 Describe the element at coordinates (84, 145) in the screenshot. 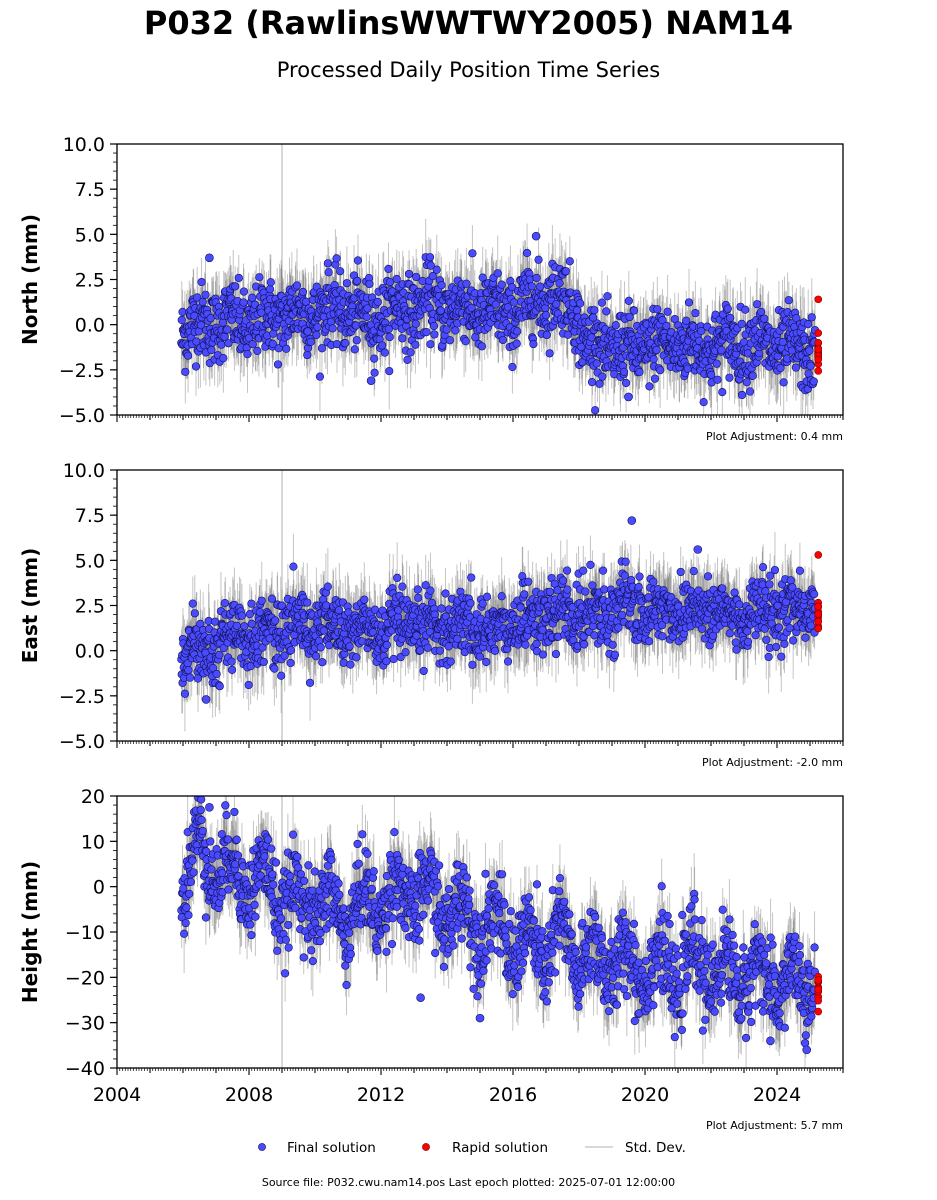

I see `y-tick-label: 10.0` at that location.